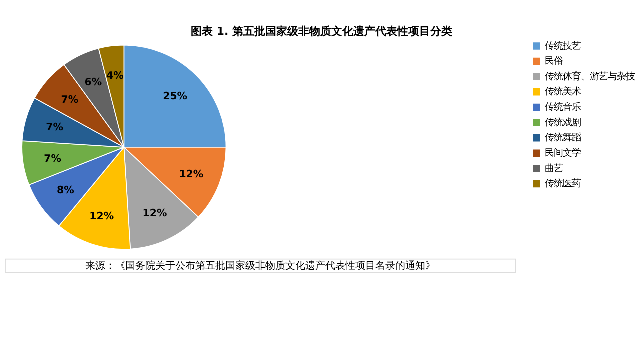  What do you see at coordinates (563, 153) in the screenshot?
I see `legend-label: 民间文学` at bounding box center [563, 153].